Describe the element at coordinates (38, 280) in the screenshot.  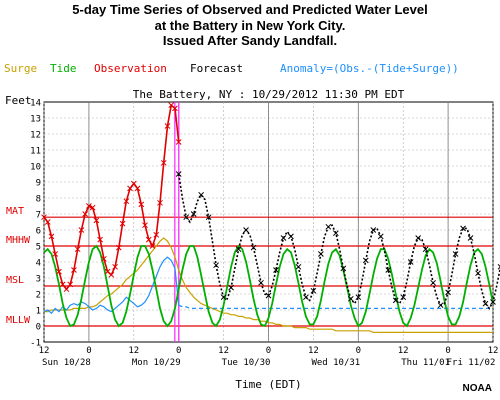
I see `y-tick-label: 3` at that location.